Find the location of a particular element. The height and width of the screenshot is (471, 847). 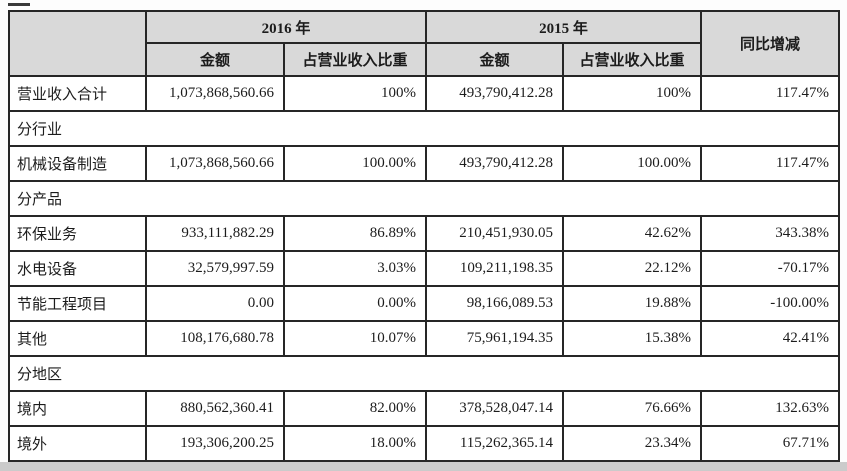

yoy-cell: 132.63% is located at coordinates (770, 408).